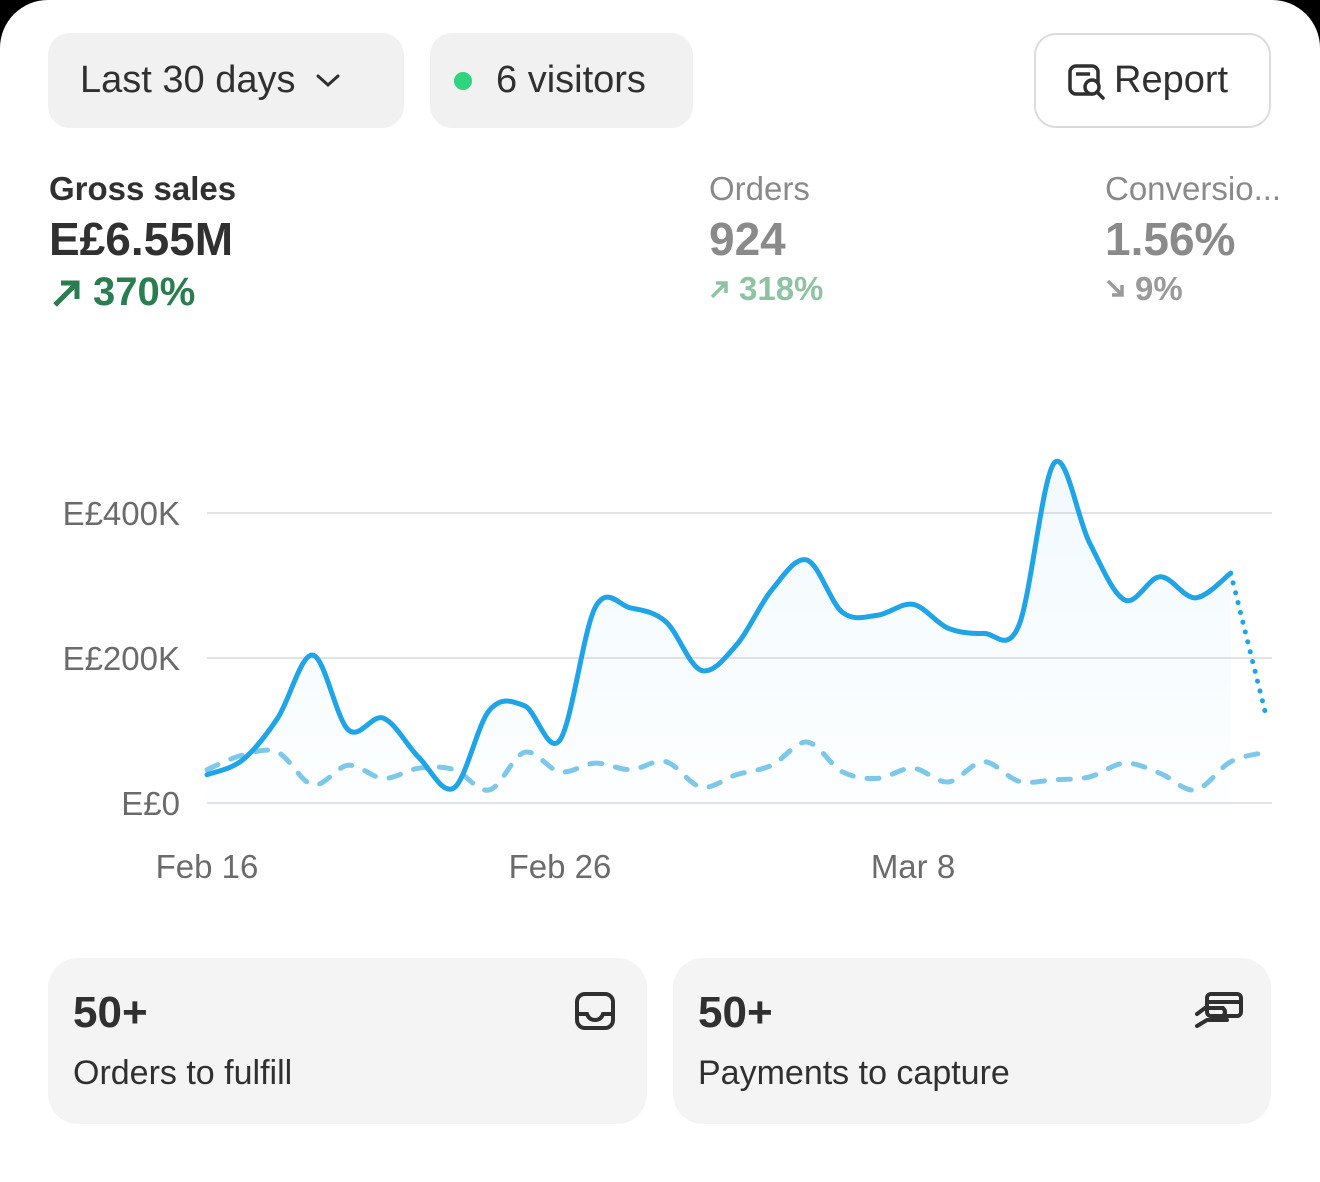  Describe the element at coordinates (1170, 239) in the screenshot. I see `metric-value: 1.56%` at that location.